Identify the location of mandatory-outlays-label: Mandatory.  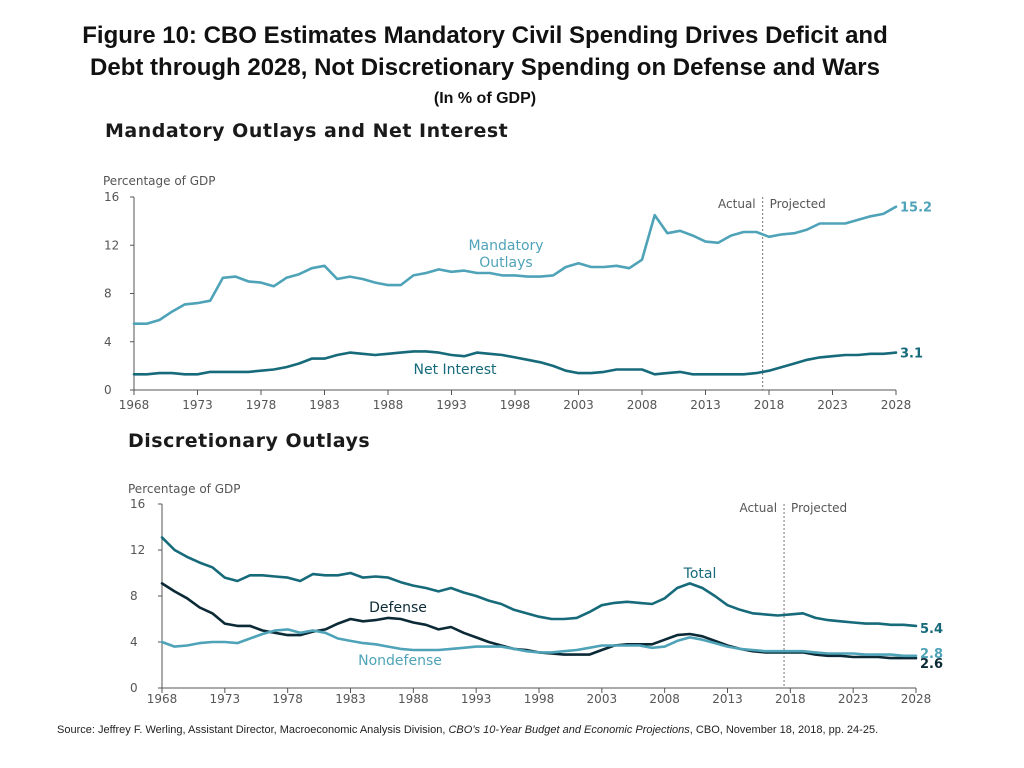
(505, 246).